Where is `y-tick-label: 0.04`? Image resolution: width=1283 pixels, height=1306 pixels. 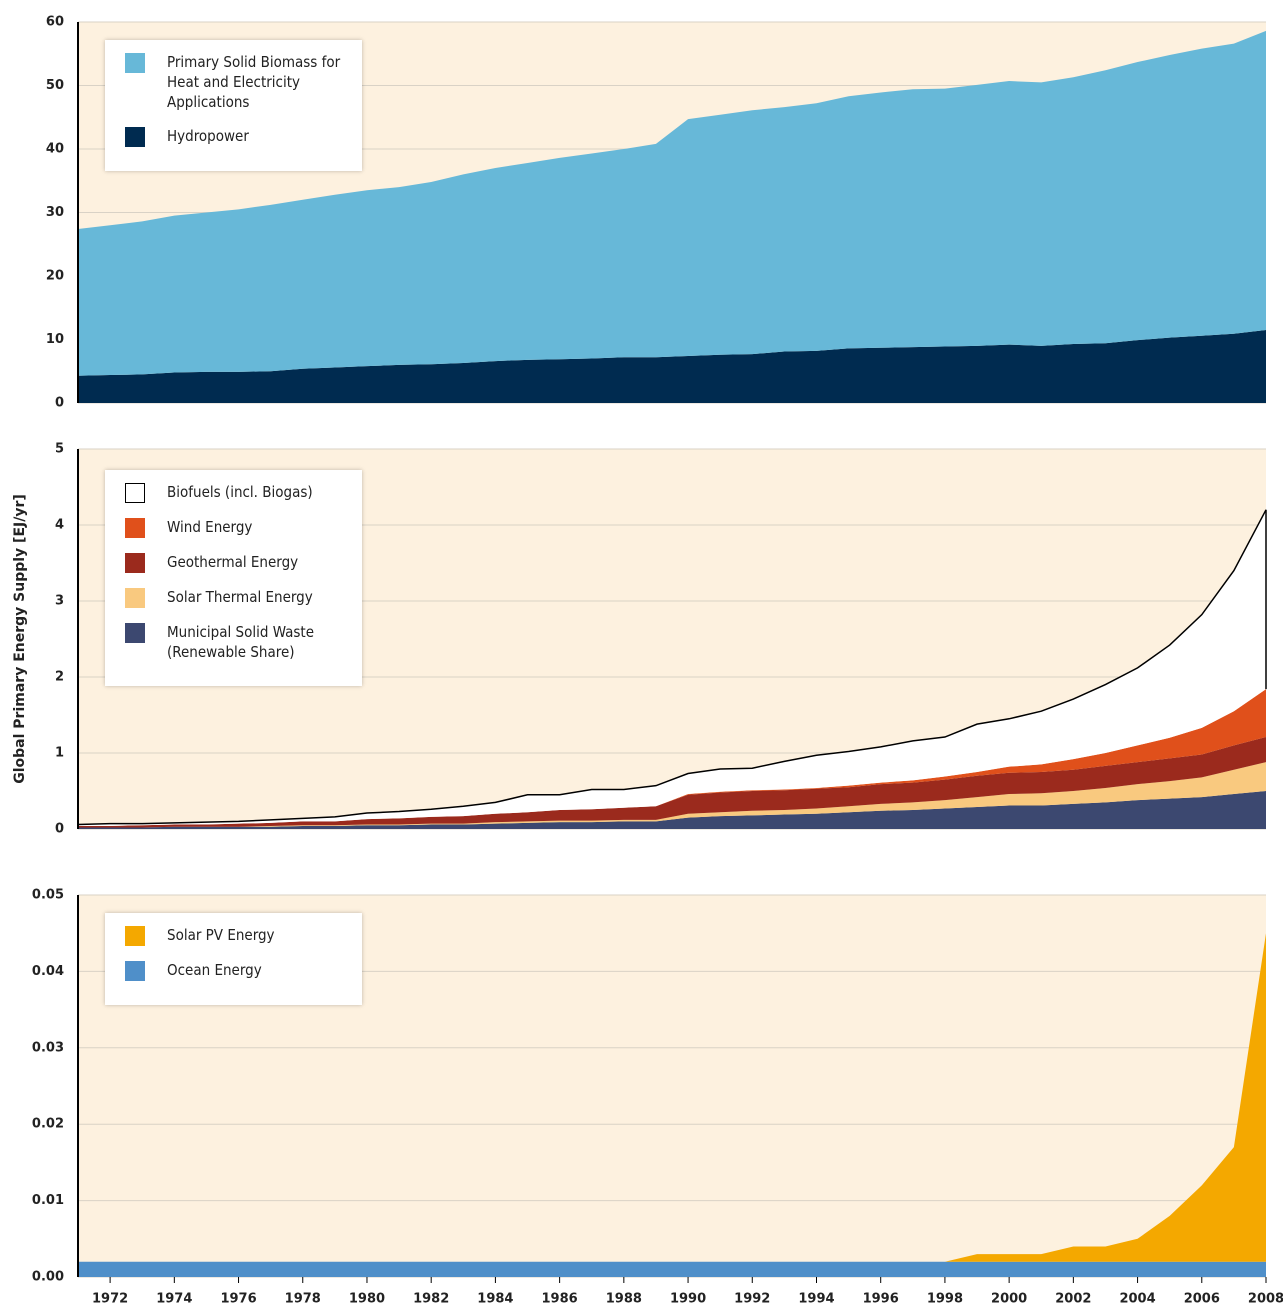
y-tick-label: 0.04 is located at coordinates (48, 971).